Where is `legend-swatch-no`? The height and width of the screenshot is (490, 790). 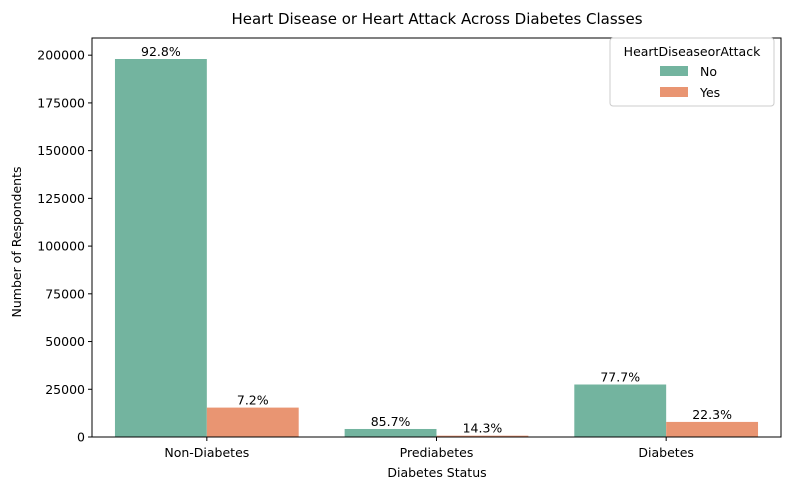
legend-swatch-no is located at coordinates (674, 71).